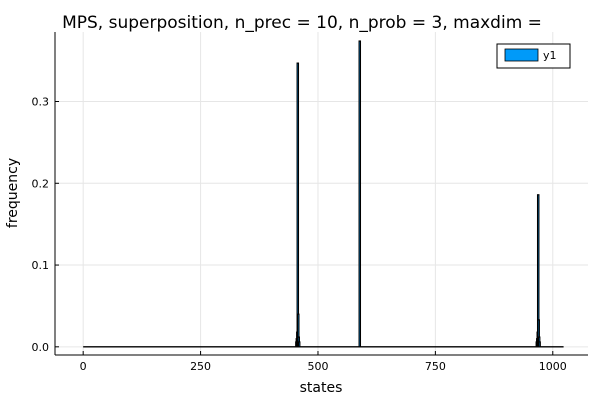 The height and width of the screenshot is (400, 600). I want to click on x-tick-label: 1000, so click(553, 366).